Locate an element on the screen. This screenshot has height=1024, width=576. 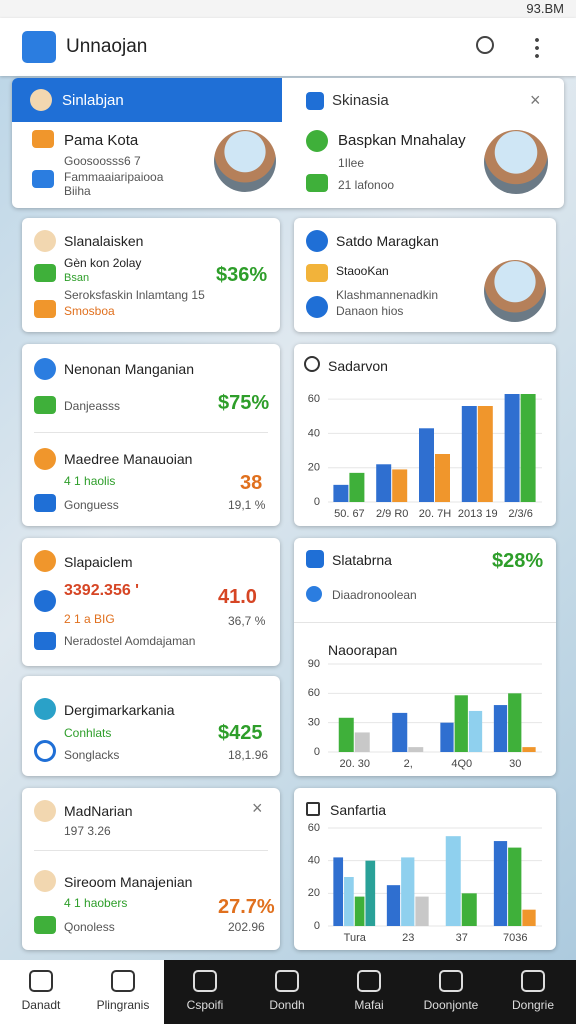
item-text: 21 lafonoo is located at coordinates (366, 185).